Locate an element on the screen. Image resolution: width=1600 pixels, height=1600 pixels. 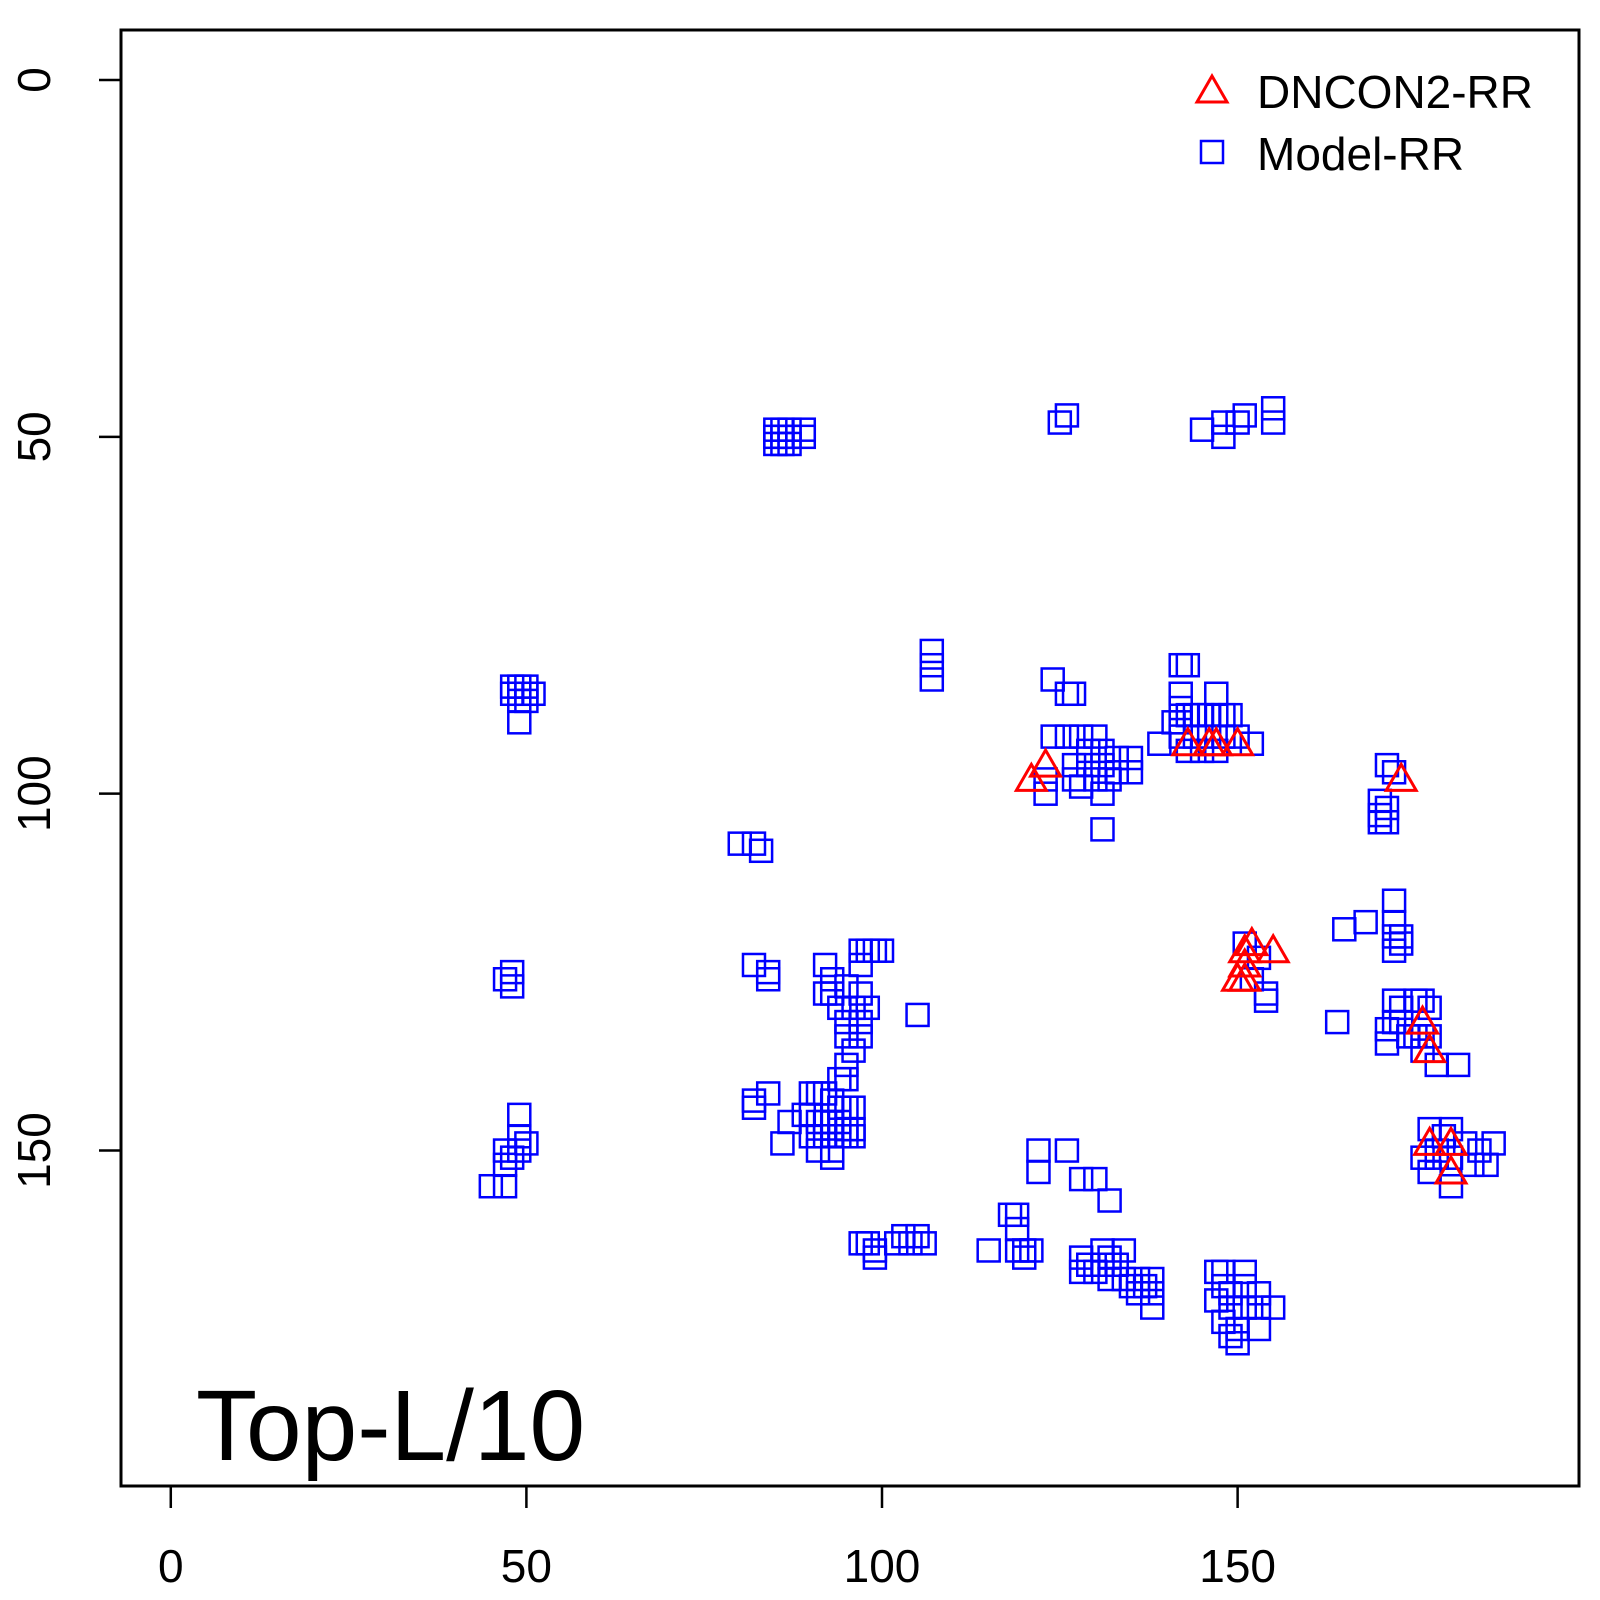
x-axis: 0 50 100 150 is located at coordinates (717, 1538).